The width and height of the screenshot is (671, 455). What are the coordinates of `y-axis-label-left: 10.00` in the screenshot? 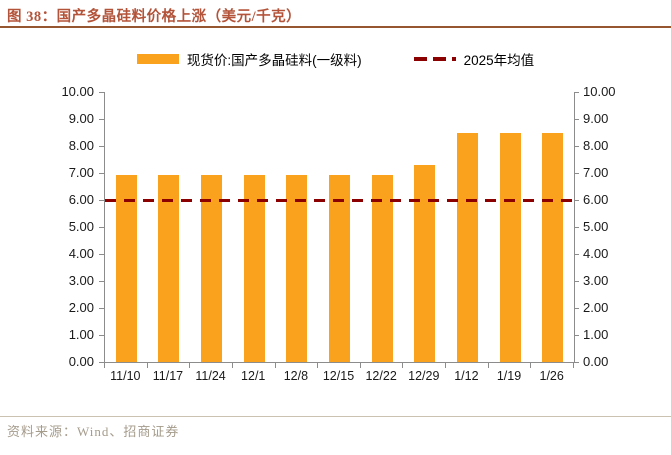 It's located at (77, 91).